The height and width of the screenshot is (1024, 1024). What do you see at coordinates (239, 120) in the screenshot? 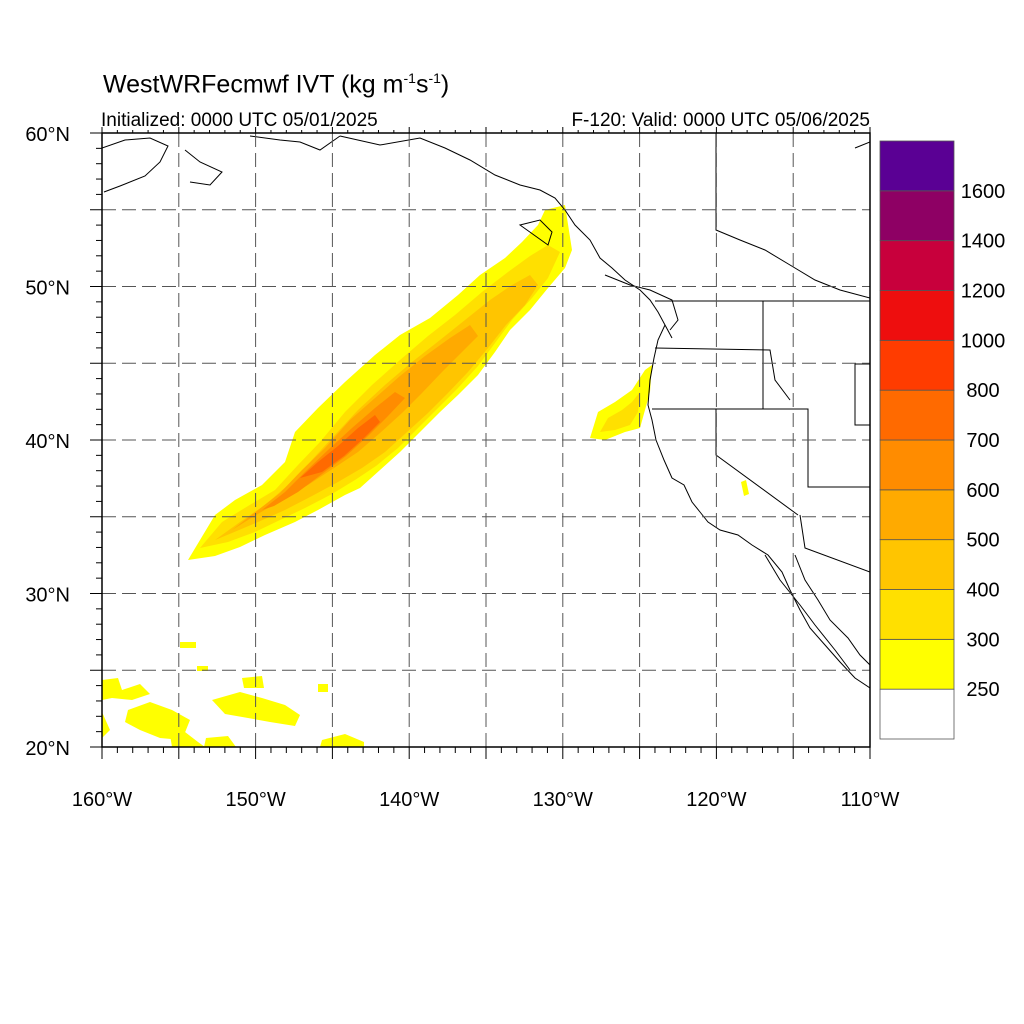
I see `init-time-label: Initialized: 0000 UTC 05/01/2025` at bounding box center [239, 120].